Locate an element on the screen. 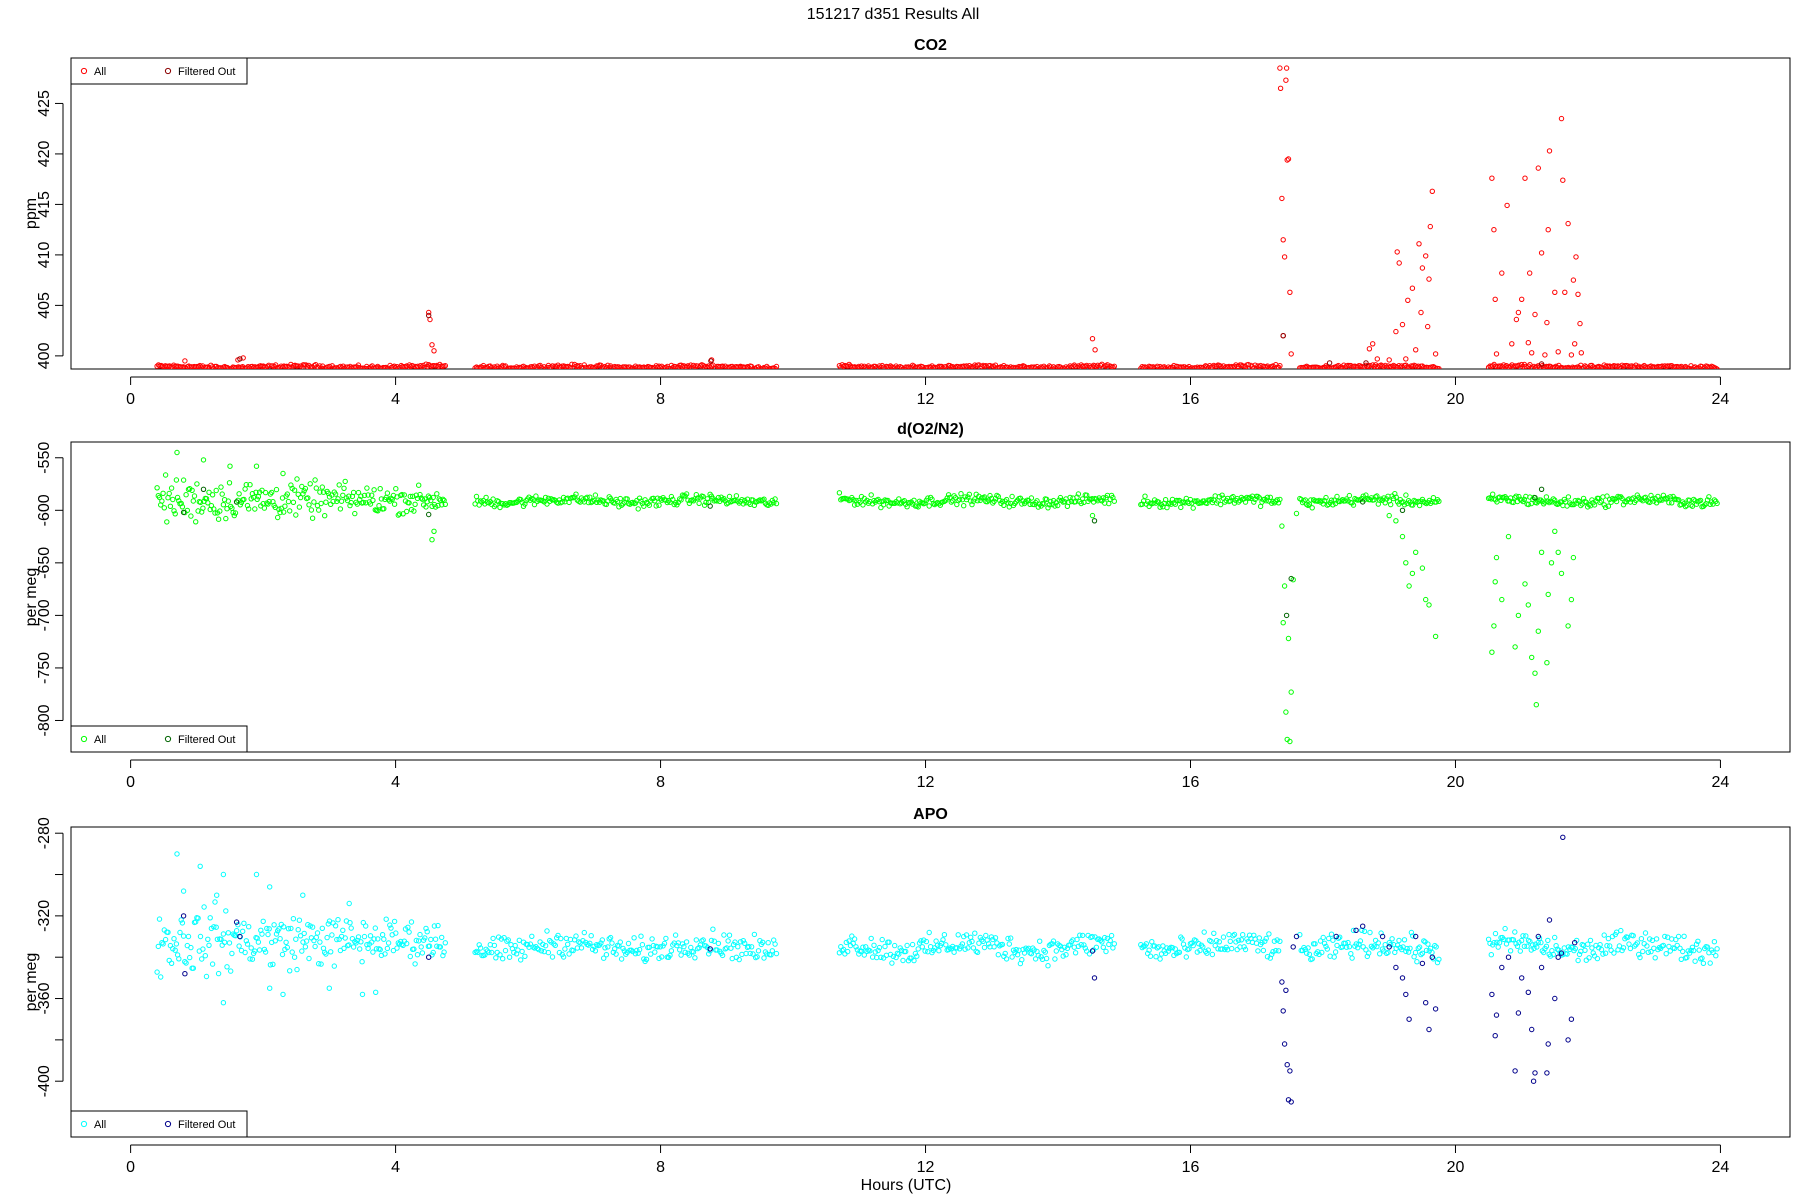 Image resolution: width=1800 pixels, height=1200 pixels. y-tick-label: -400 is located at coordinates (44, 1081).